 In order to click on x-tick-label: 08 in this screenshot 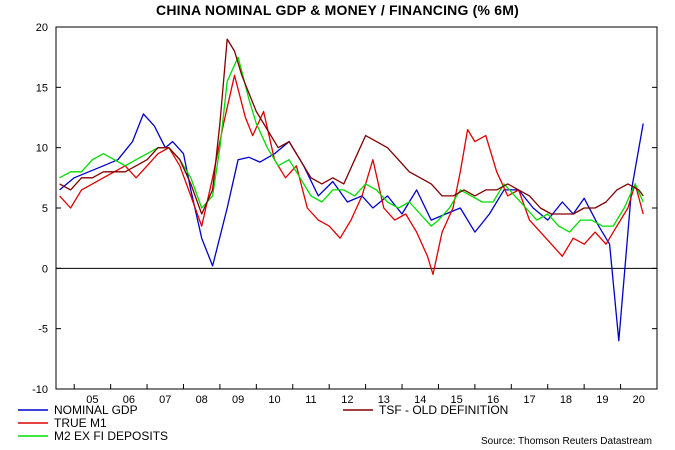, I will do `click(202, 400)`.